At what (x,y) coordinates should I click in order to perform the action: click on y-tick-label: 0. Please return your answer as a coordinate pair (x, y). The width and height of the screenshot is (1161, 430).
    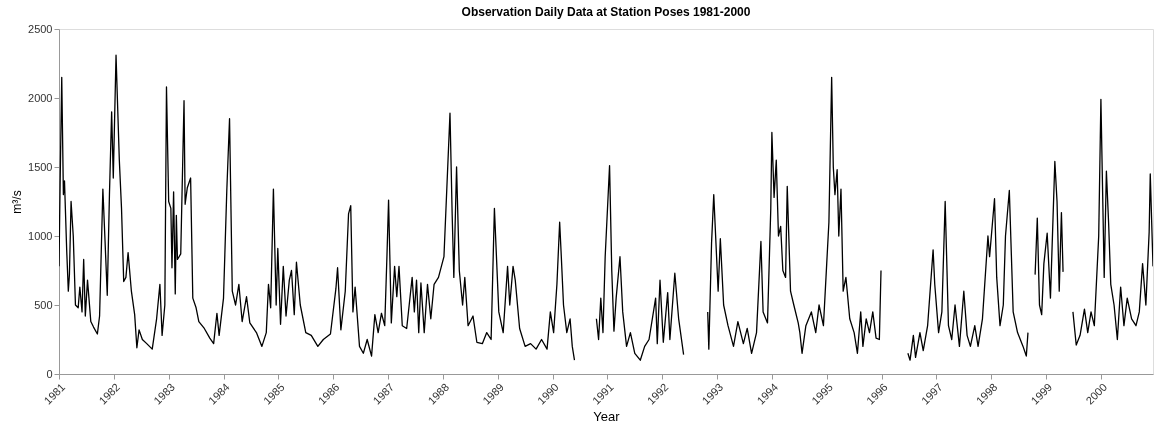
    Looking at the image, I should click on (49, 373).